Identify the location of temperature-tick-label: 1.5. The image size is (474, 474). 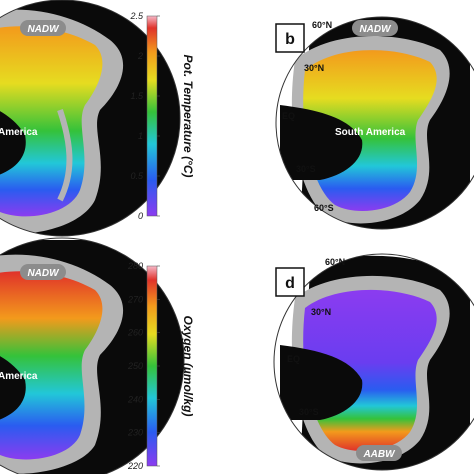
(137, 96).